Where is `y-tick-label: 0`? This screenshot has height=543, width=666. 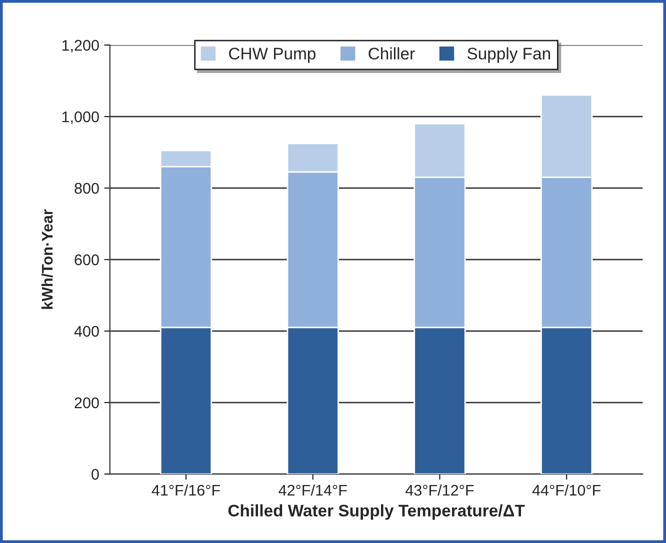 y-tick-label: 0 is located at coordinates (95, 474).